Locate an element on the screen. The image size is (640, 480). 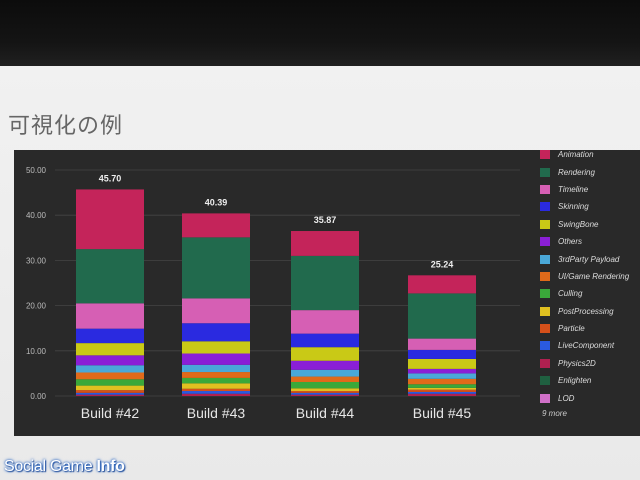
x-category-label: Build #45 is located at coordinates (442, 413).